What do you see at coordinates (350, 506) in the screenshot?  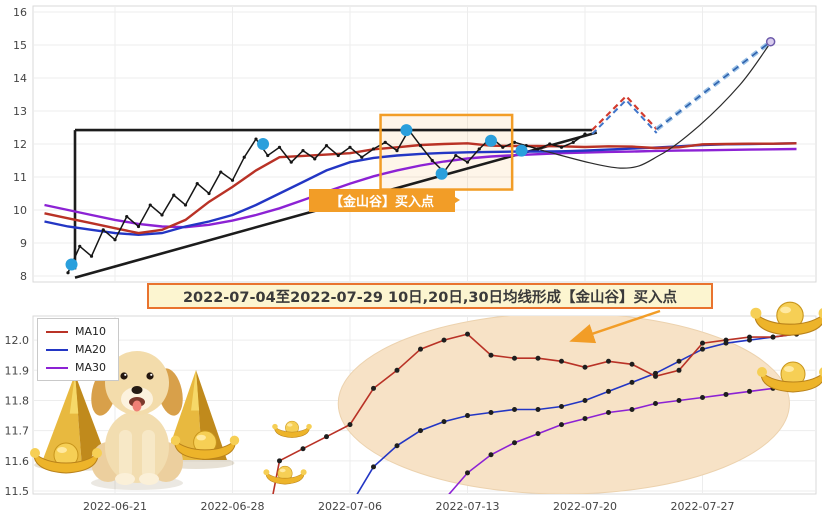 I see `x-tick-label: 2022-07-06` at bounding box center [350, 506].